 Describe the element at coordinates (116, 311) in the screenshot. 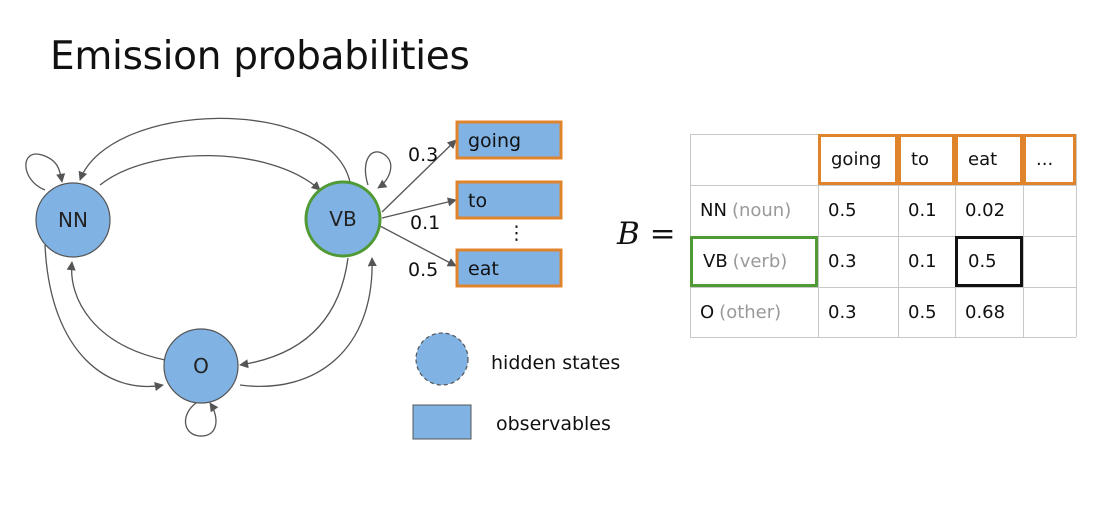

I see `edge-o-to-nn-inner` at that location.